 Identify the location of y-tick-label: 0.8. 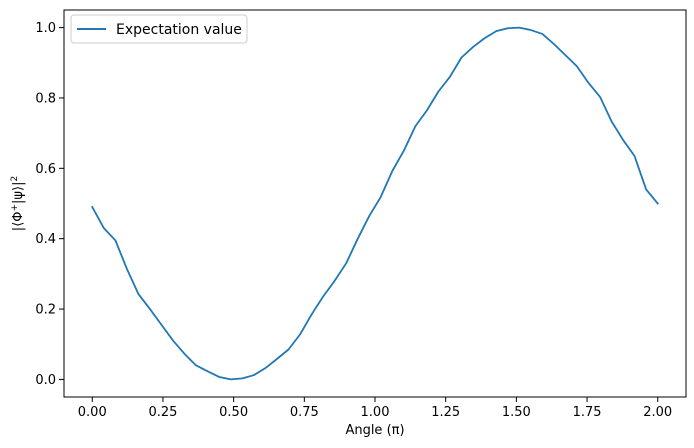
(45, 98).